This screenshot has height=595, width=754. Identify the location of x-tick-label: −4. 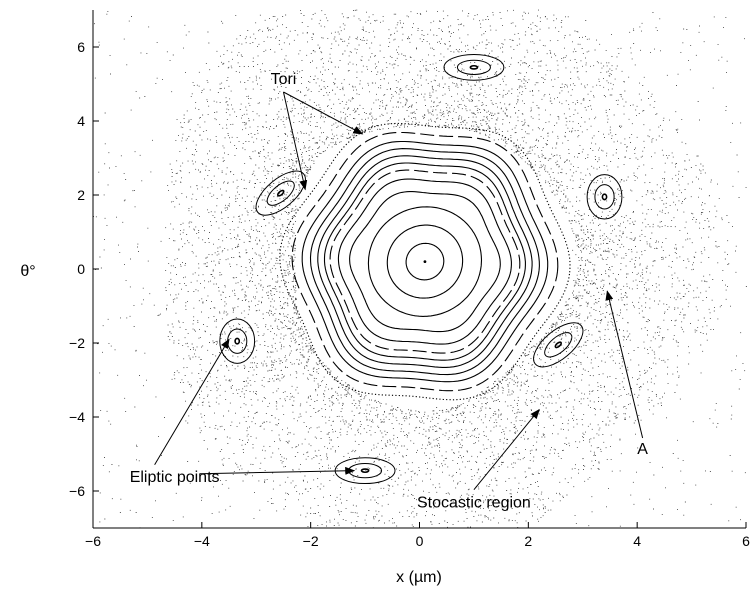
(202, 541).